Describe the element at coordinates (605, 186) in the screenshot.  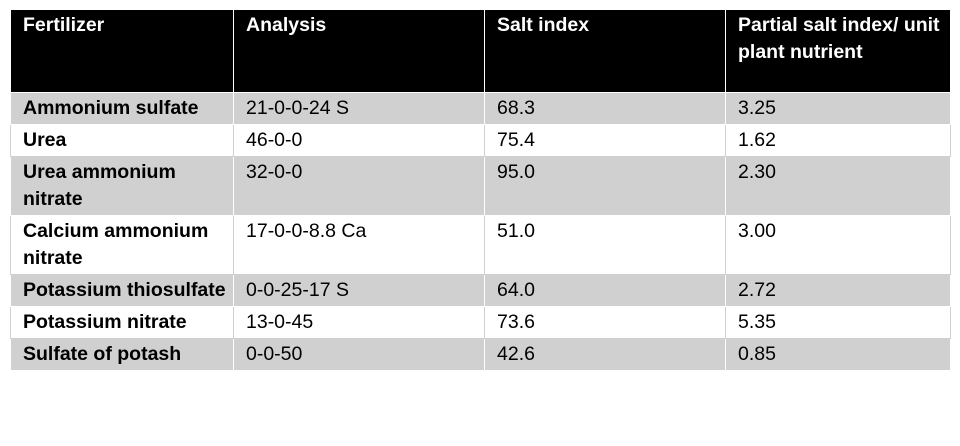
I see `salt-index-cell: 95.0` at that location.